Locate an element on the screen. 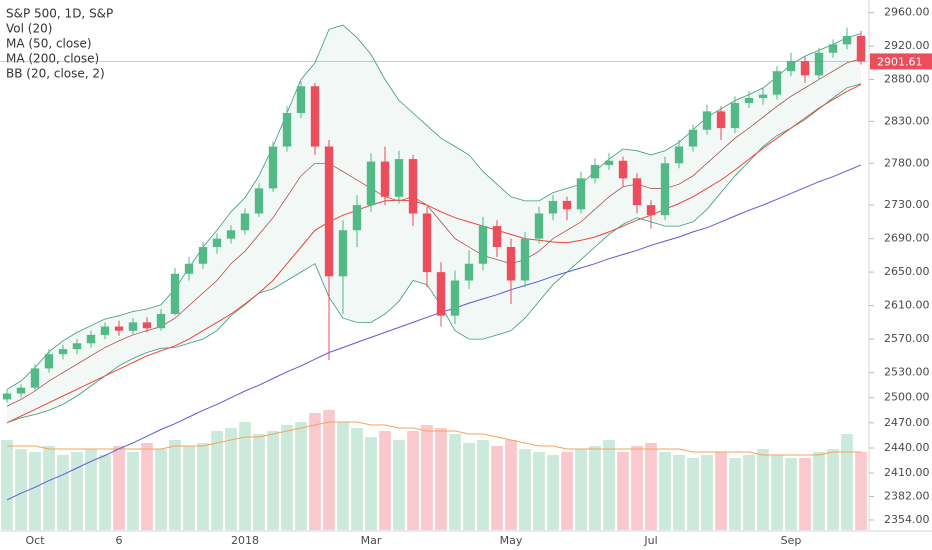 Image resolution: width=932 pixels, height=550 pixels. last-price-badge is located at coordinates (901, 61).